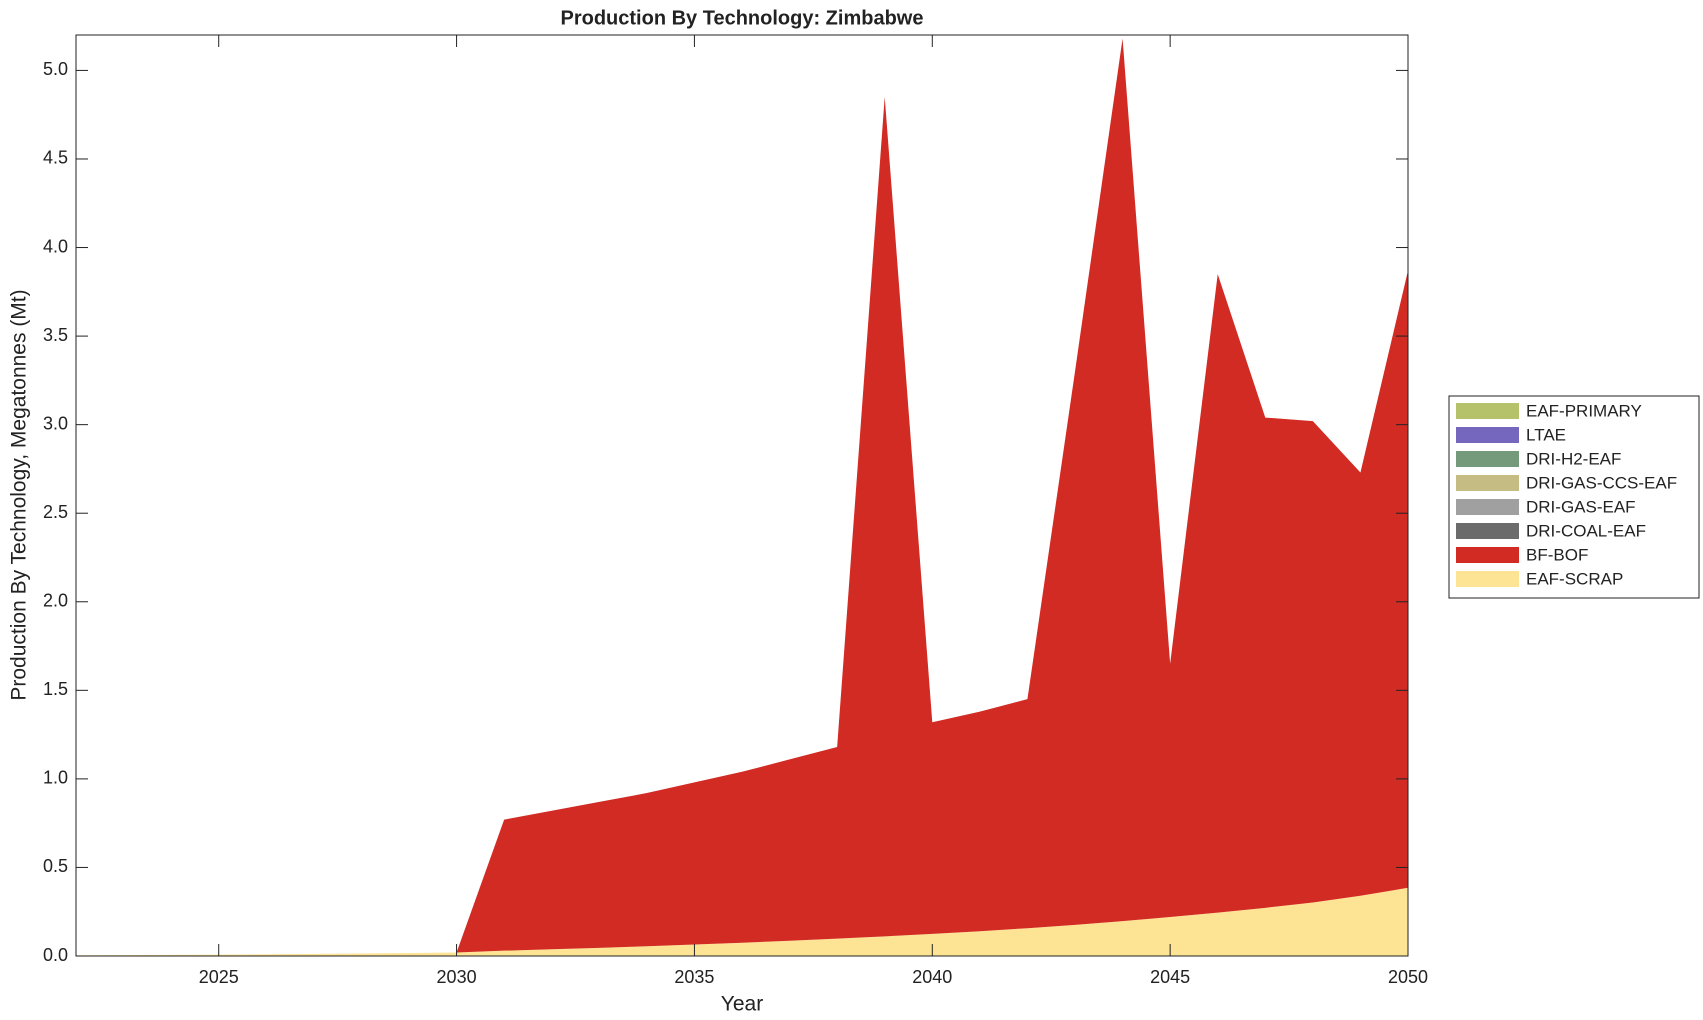  Describe the element at coordinates (219, 977) in the screenshot. I see `x-tick-label: 2025` at that location.